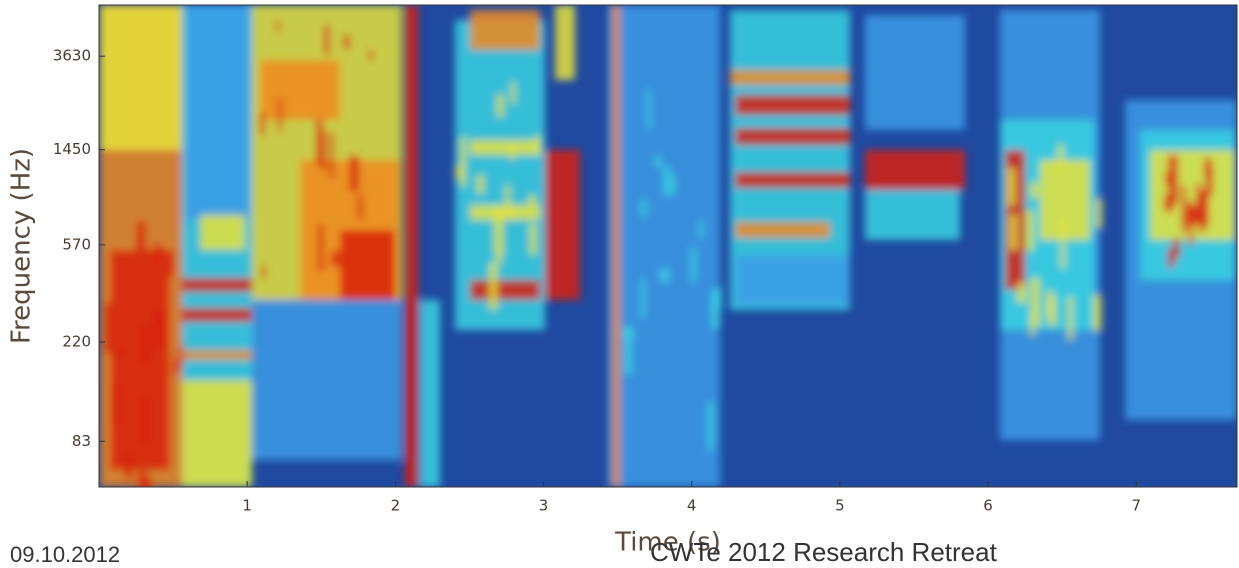  Describe the element at coordinates (72, 149) in the screenshot. I see `y-tick-label: 1450` at that location.